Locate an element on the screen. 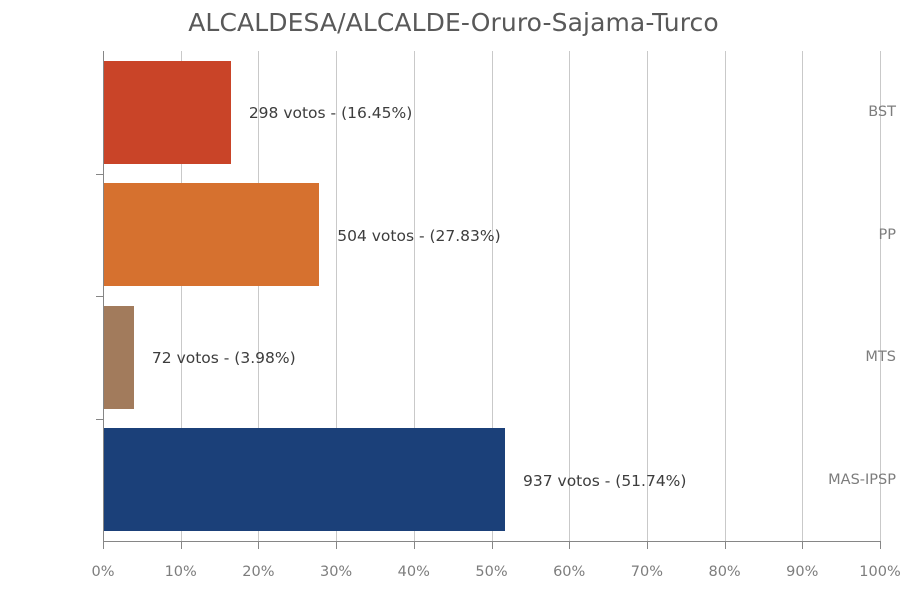 The width and height of the screenshot is (907, 599). x-axis-tick-label: 50% is located at coordinates (491, 572).